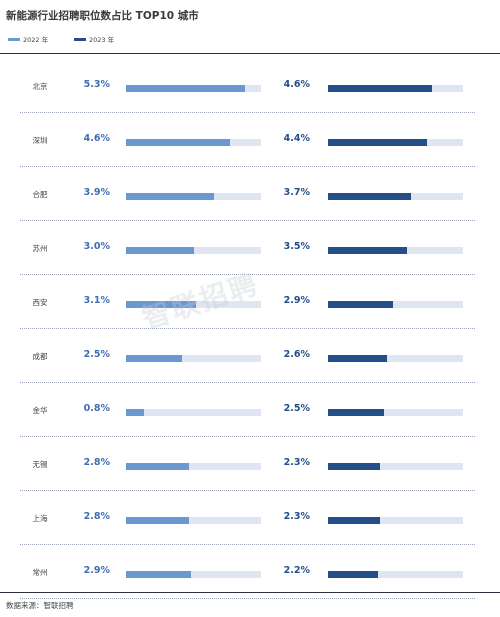  Describe the element at coordinates (102, 40) in the screenshot. I see `legend-label-2023: 2023 年` at that location.